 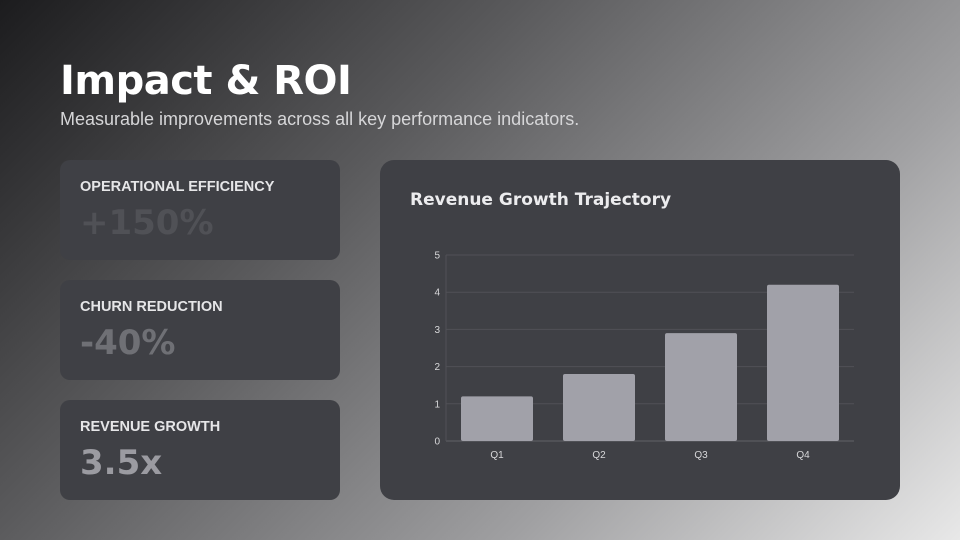 I want to click on metric-label: REVENUE GROWTH, so click(x=150, y=427).